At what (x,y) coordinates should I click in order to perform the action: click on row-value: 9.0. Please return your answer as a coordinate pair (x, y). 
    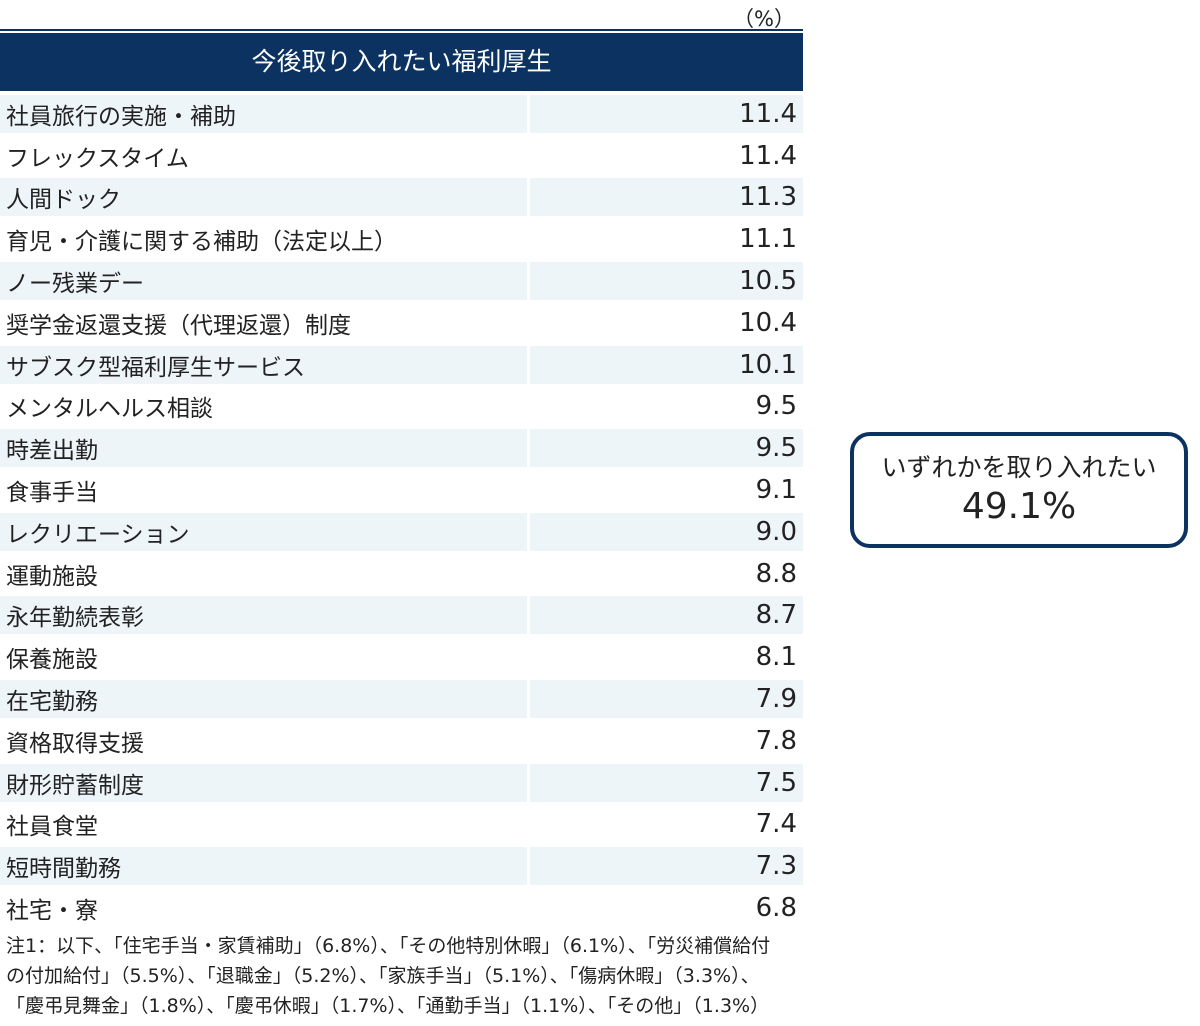
    Looking at the image, I should click on (666, 531).